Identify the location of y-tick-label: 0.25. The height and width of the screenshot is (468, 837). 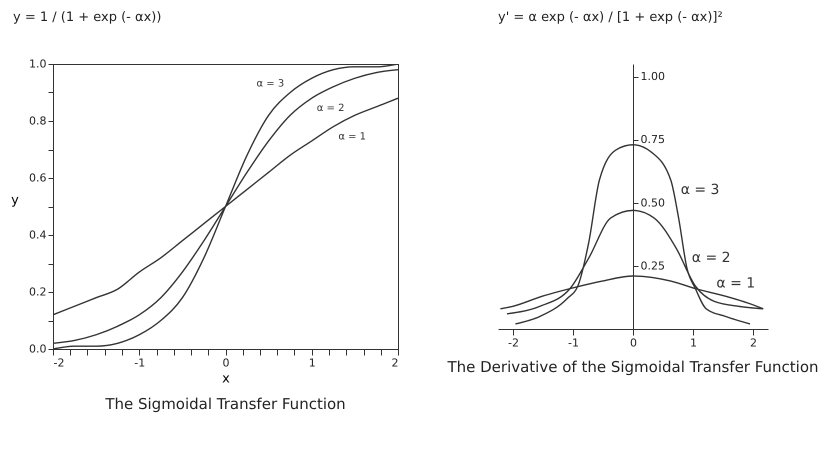
(652, 265).